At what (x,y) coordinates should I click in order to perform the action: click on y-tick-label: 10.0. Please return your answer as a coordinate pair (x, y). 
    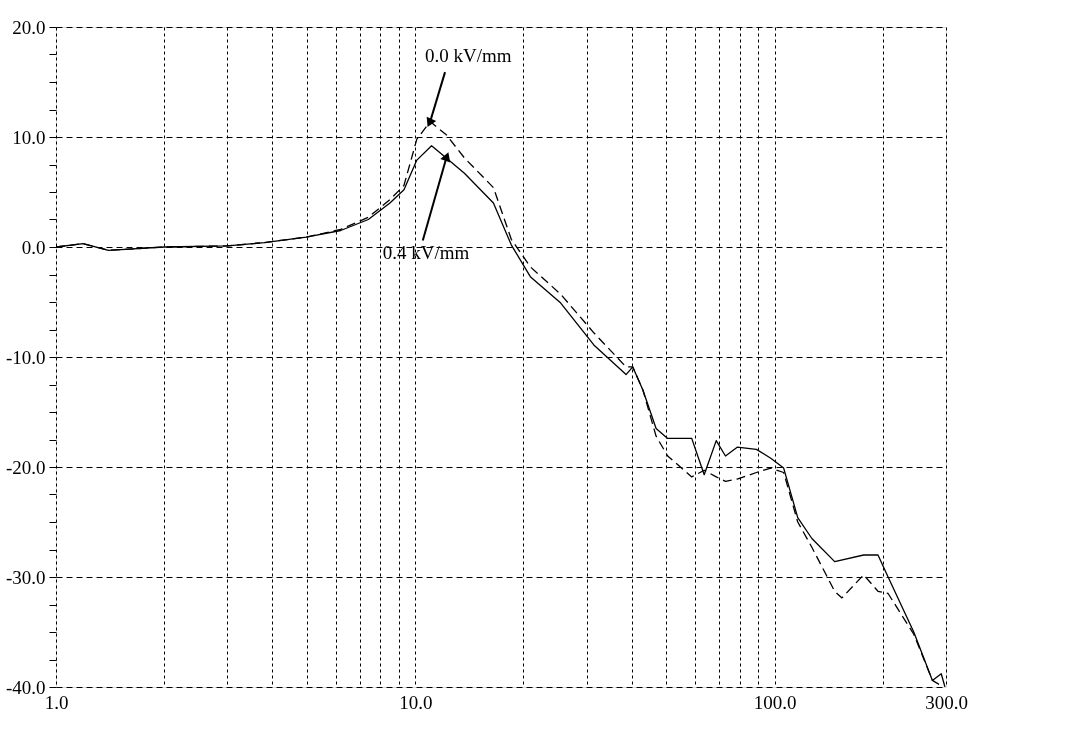
    Looking at the image, I should click on (29, 137).